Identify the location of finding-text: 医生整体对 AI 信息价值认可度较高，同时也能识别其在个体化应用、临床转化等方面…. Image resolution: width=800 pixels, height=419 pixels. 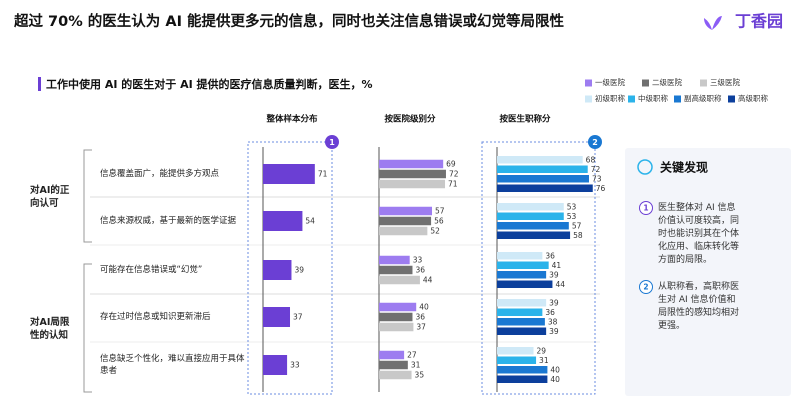
(699, 234).